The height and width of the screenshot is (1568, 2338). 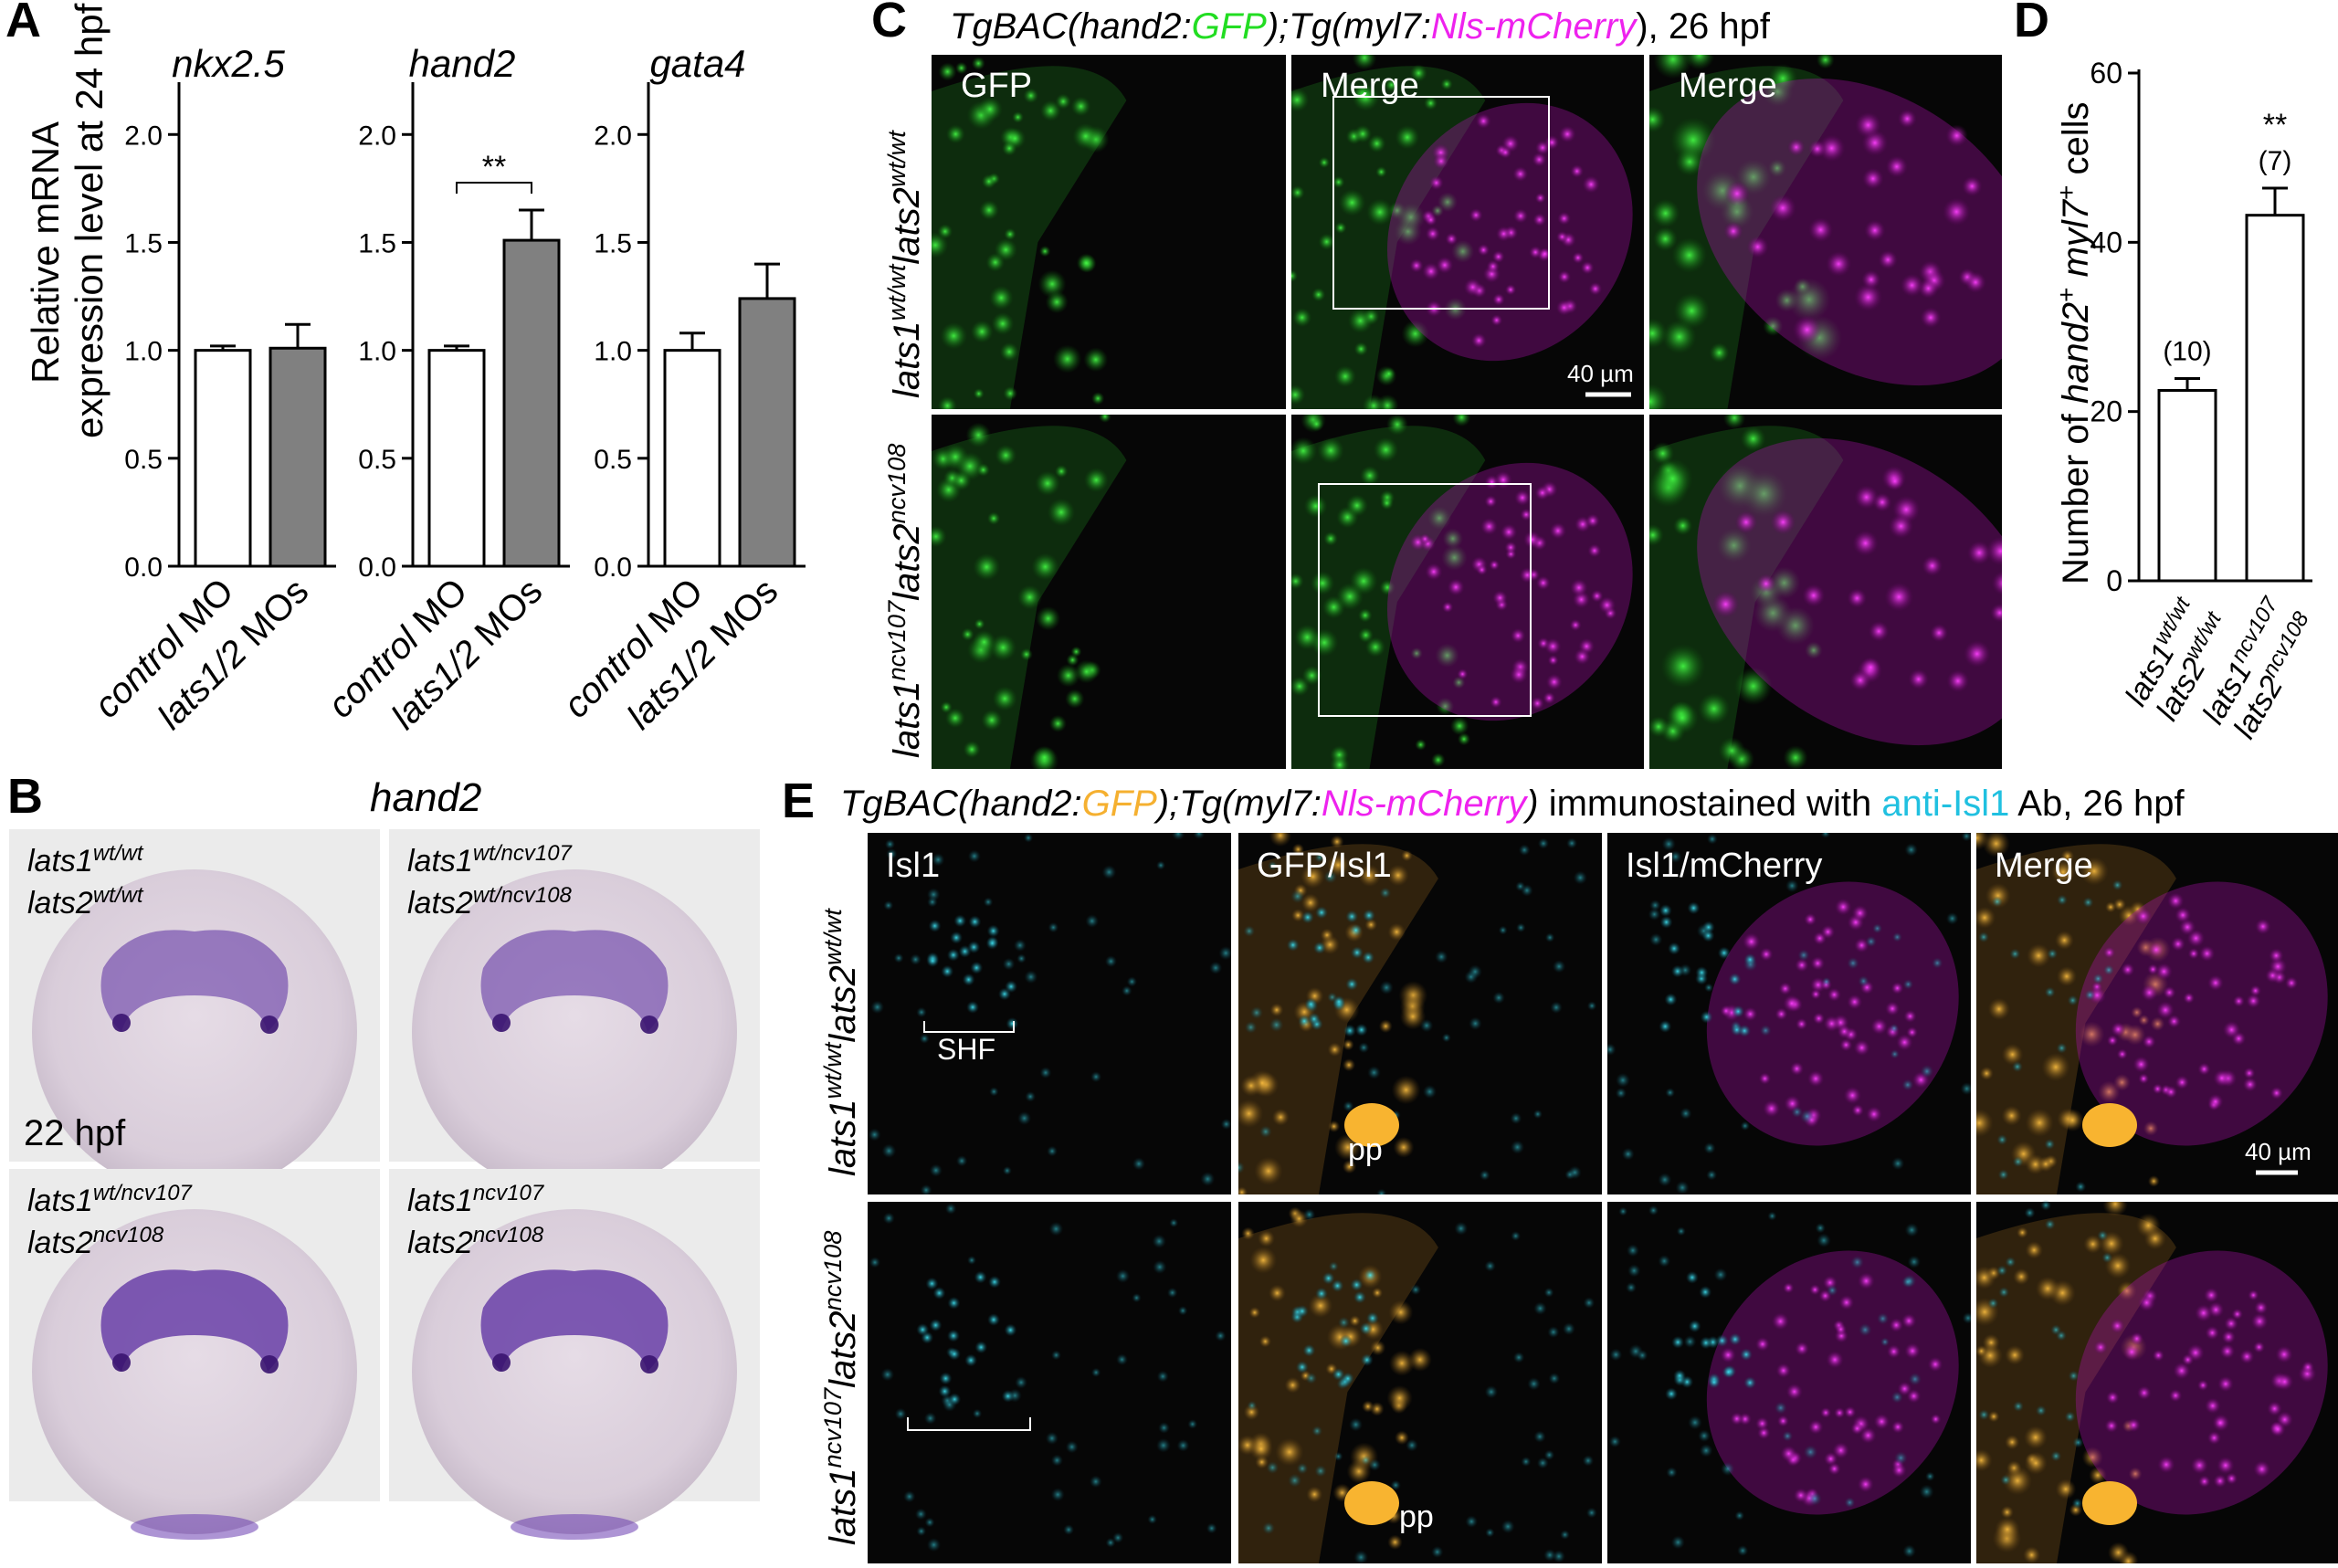 I want to click on y-tick-label: 1.0, so click(x=143, y=352).